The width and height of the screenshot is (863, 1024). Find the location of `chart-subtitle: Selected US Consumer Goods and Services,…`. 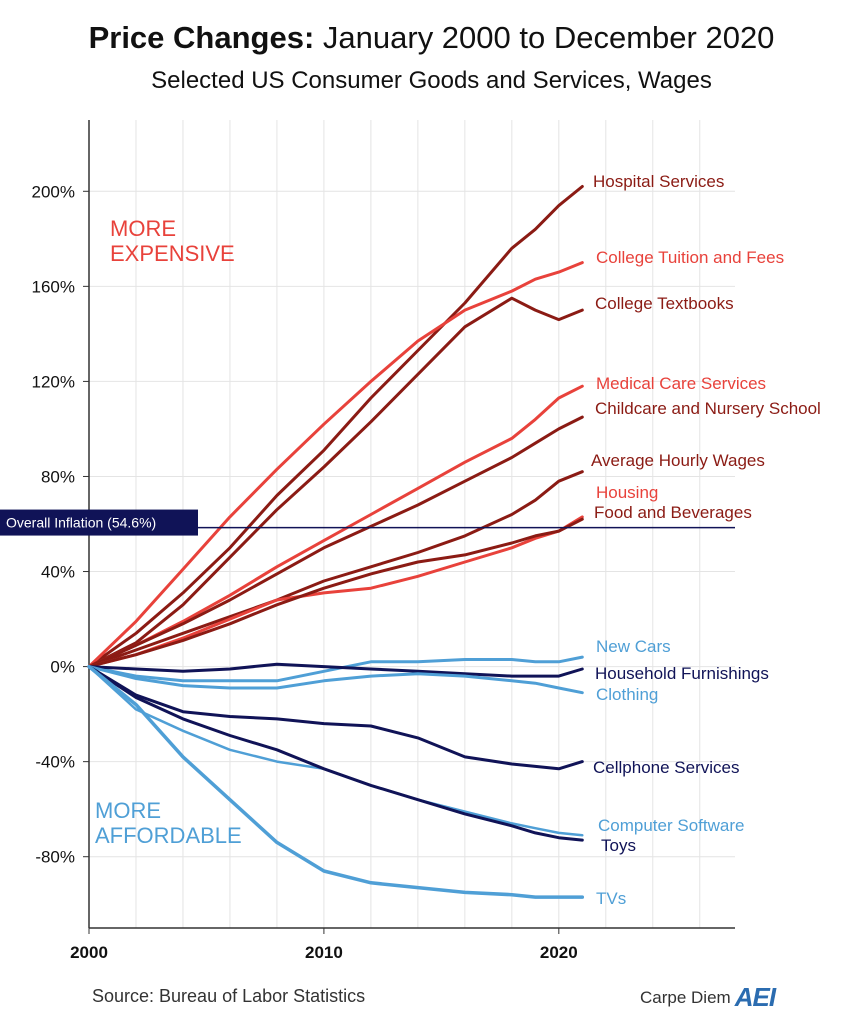

chart-subtitle: Selected US Consumer Goods and Services,… is located at coordinates (431, 80).